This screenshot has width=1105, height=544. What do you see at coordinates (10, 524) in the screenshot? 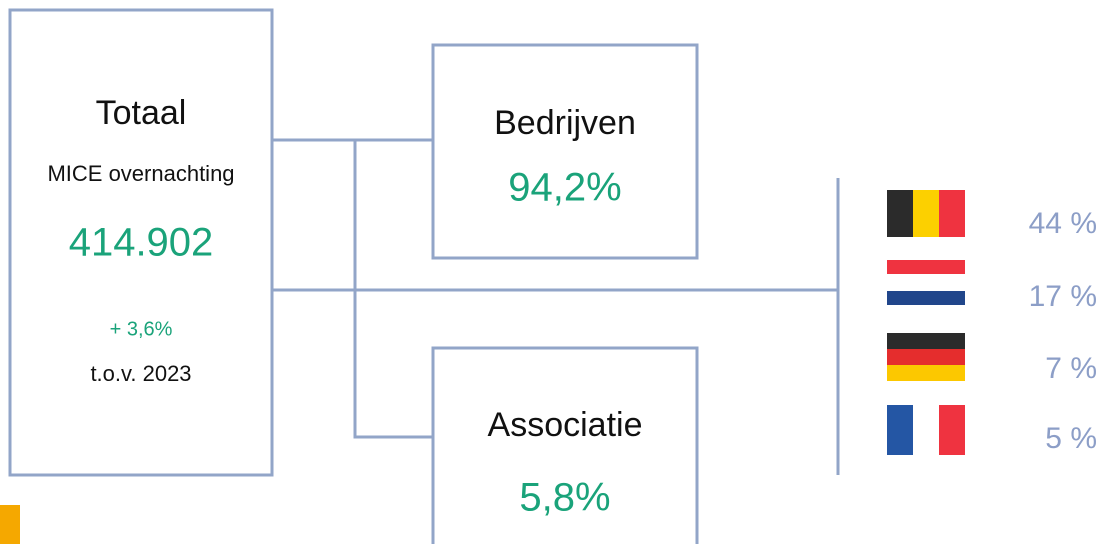
I see `accent-block` at bounding box center [10, 524].